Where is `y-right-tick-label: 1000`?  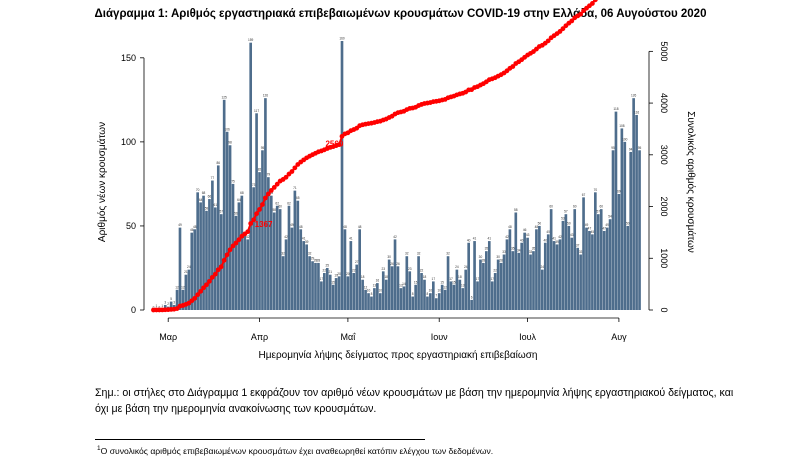 y-right-tick-label: 1000 is located at coordinates (664, 258).